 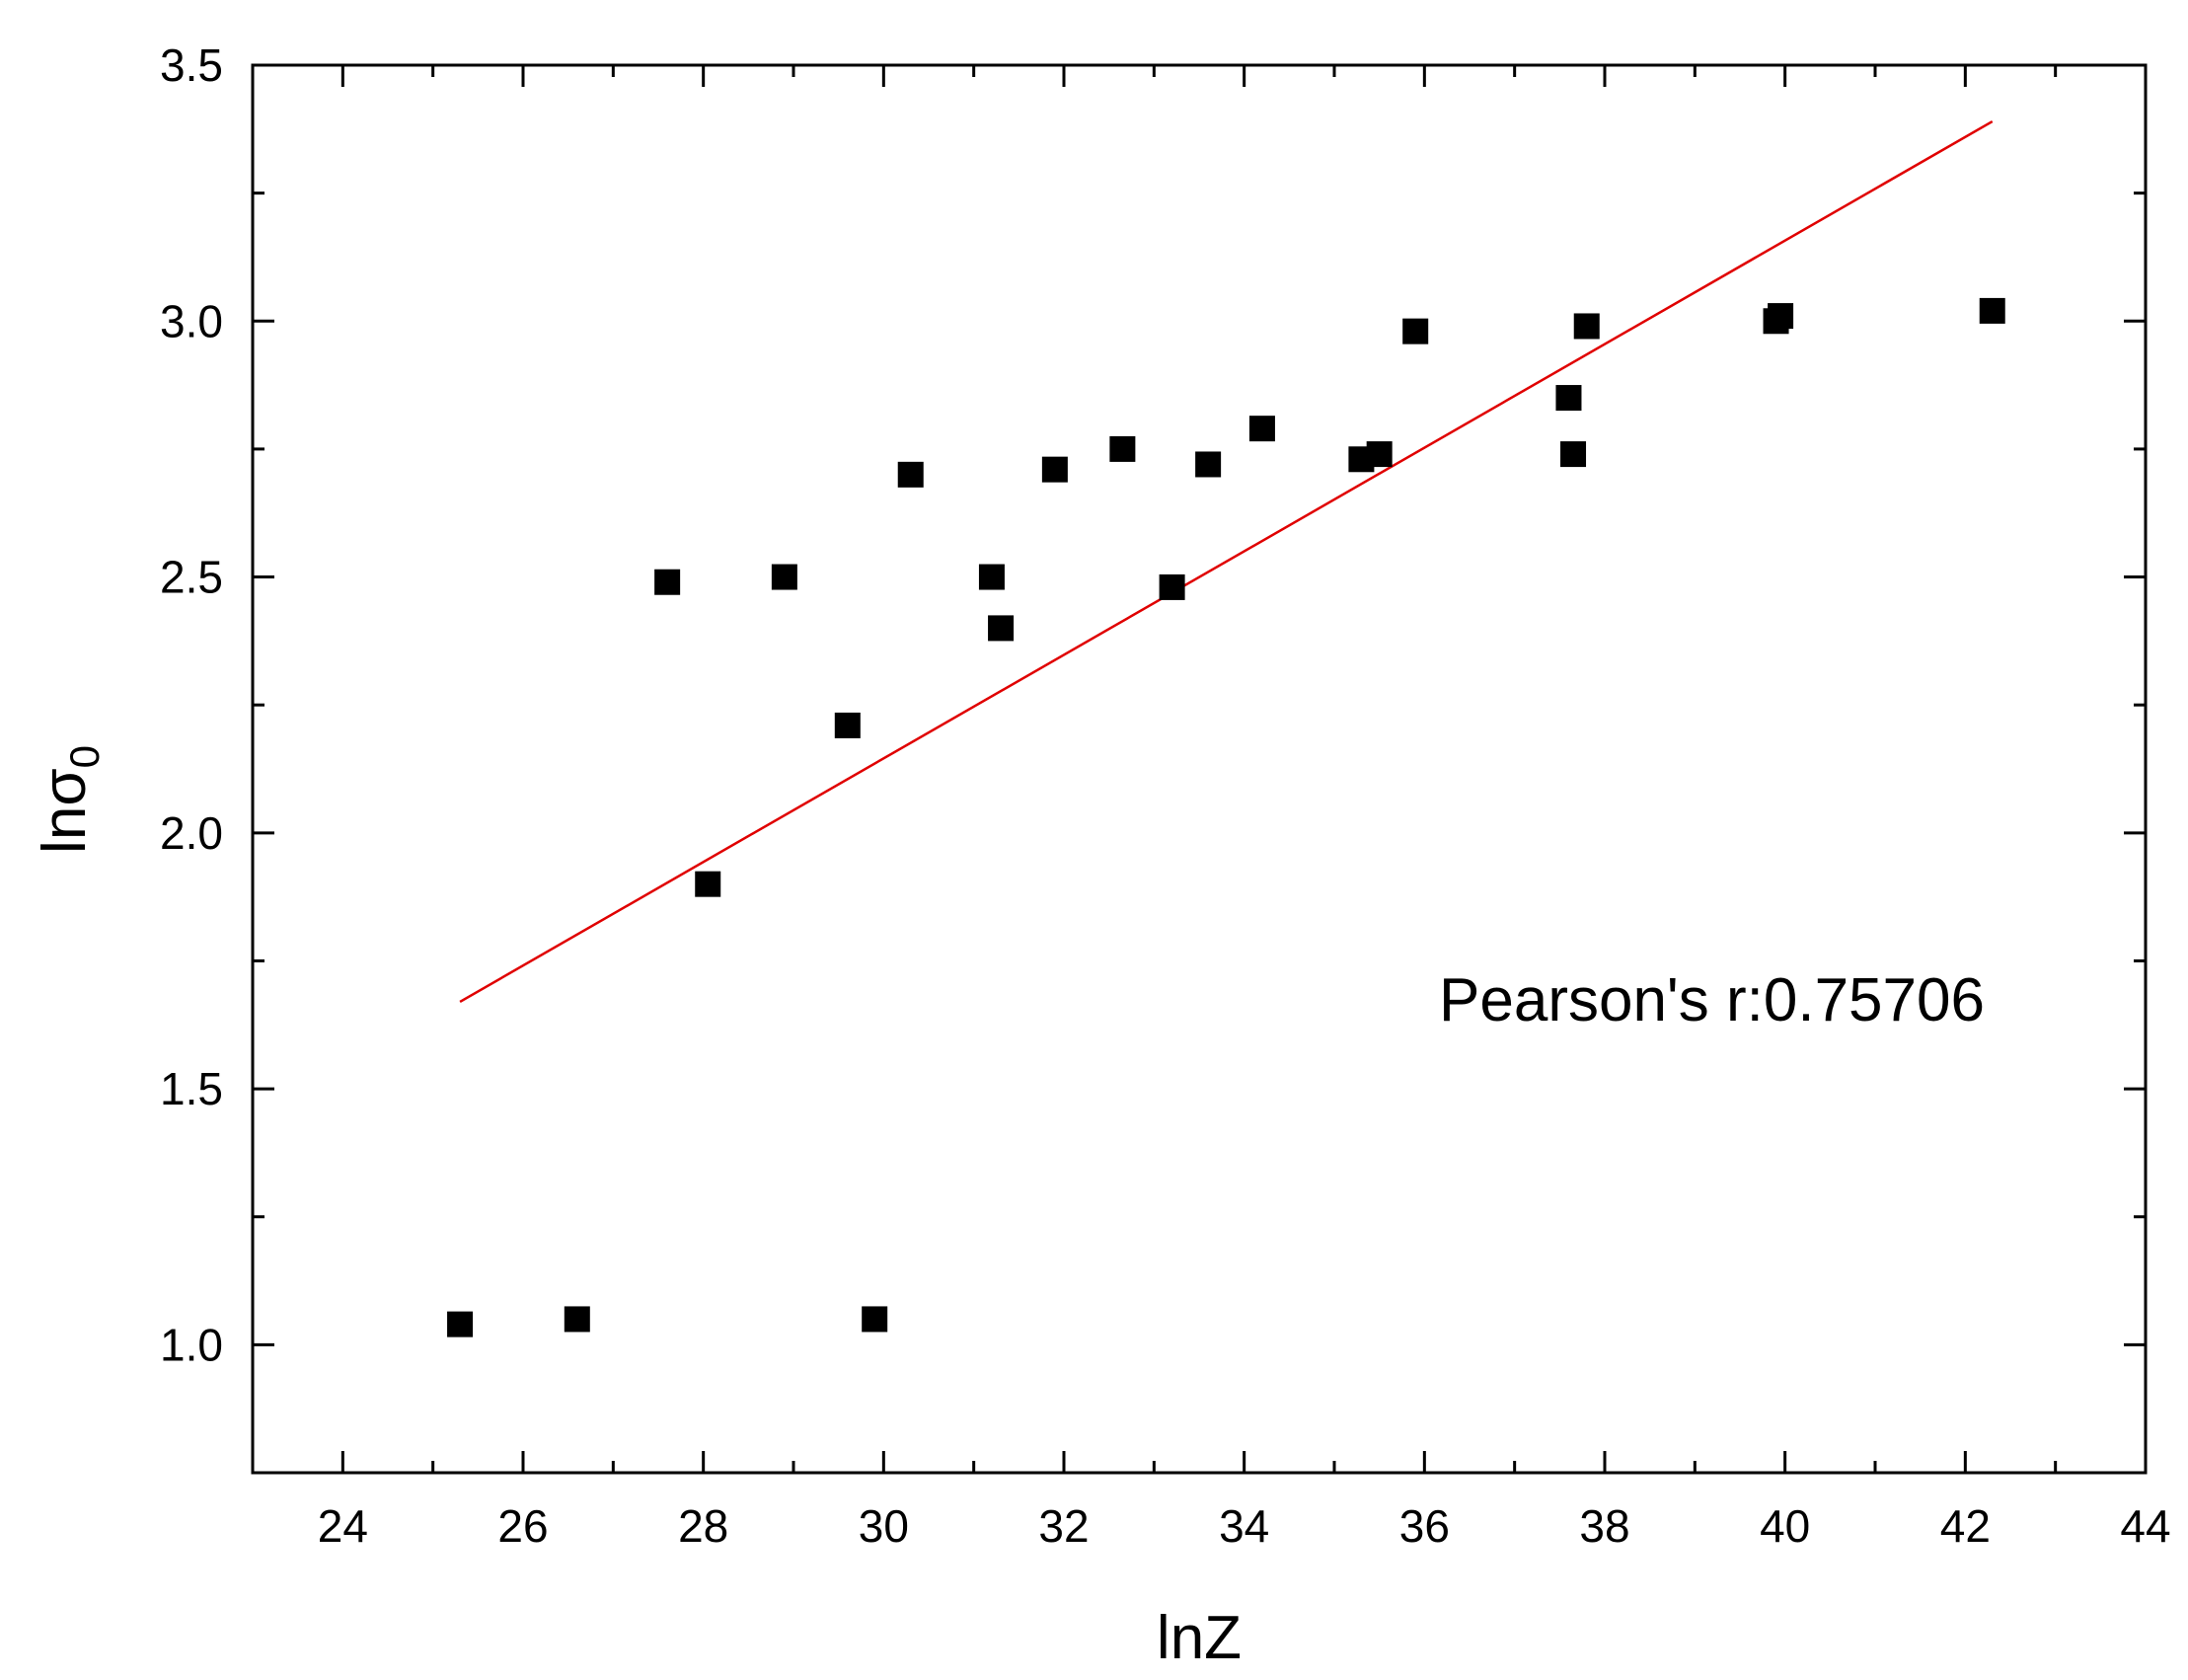 What do you see at coordinates (1966, 1526) in the screenshot?
I see `x-tick-label: 42` at bounding box center [1966, 1526].